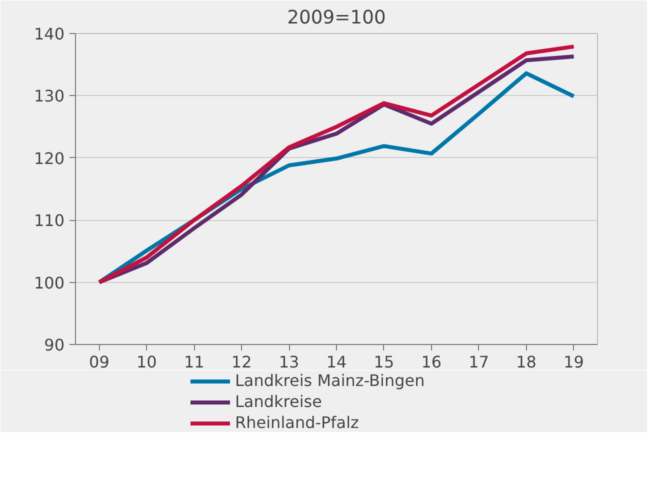 The width and height of the screenshot is (653, 500). What do you see at coordinates (297, 422) in the screenshot?
I see `legend-label: Rheinland-Pfalz` at bounding box center [297, 422].